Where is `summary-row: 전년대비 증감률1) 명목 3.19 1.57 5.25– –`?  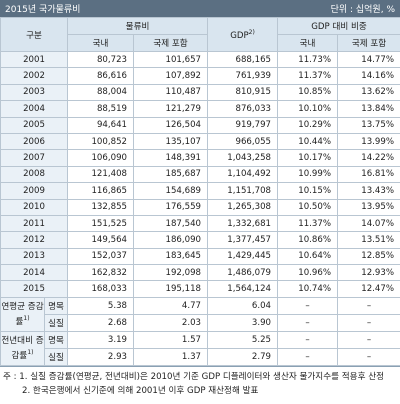
summary-row: 전년대비 증감률1) 명목 3.19 1.57 5.25– – is located at coordinates (200, 348).